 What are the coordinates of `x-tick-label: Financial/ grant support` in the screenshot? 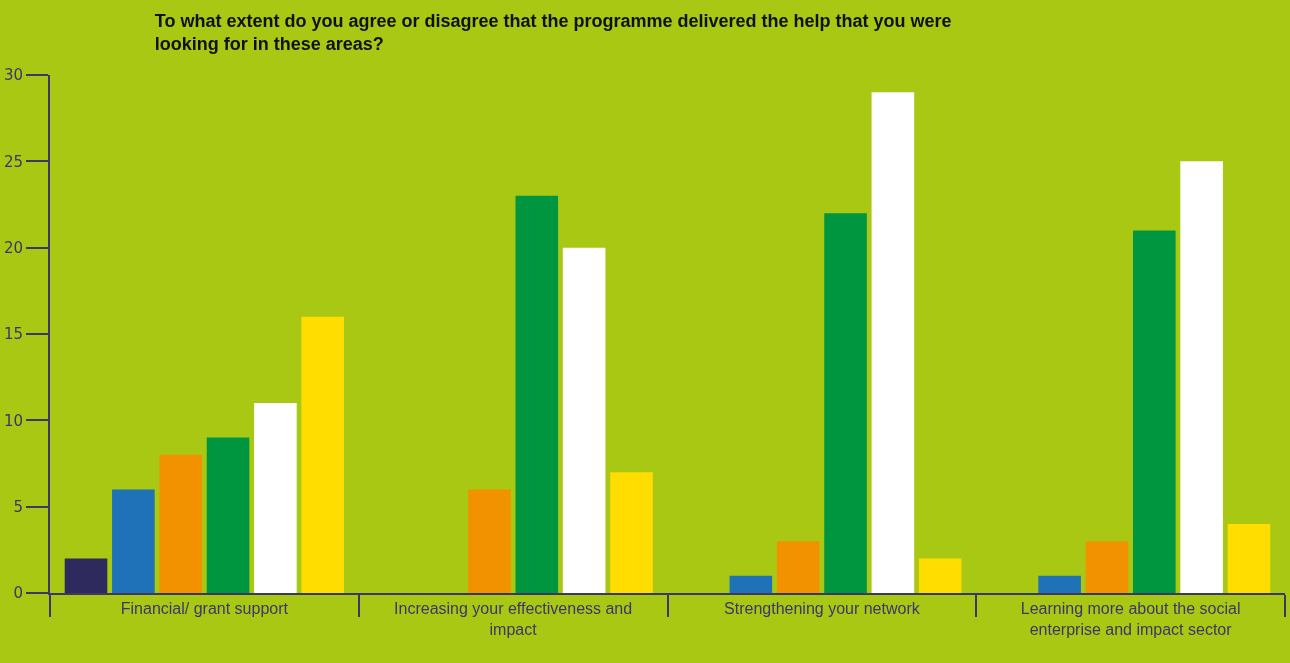 It's located at (204, 609).